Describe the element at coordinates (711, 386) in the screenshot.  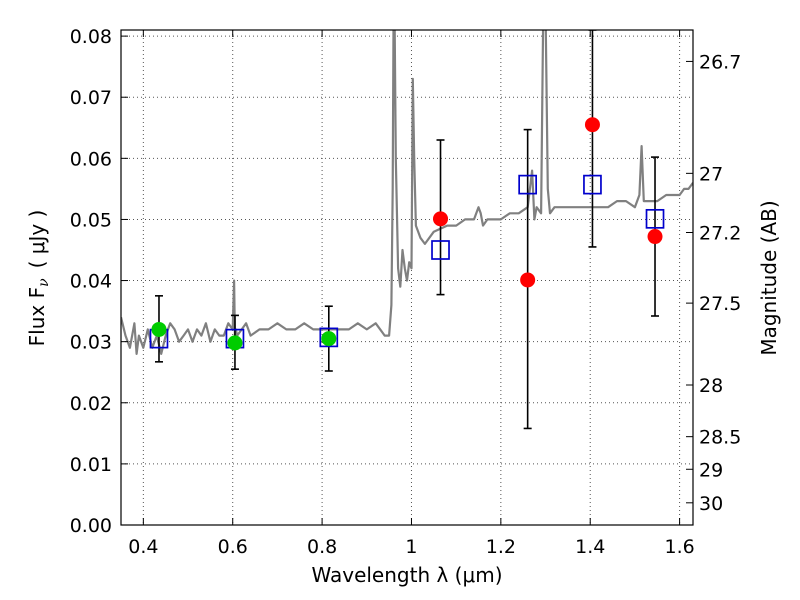
I see `y2-tick-label: 28` at that location.